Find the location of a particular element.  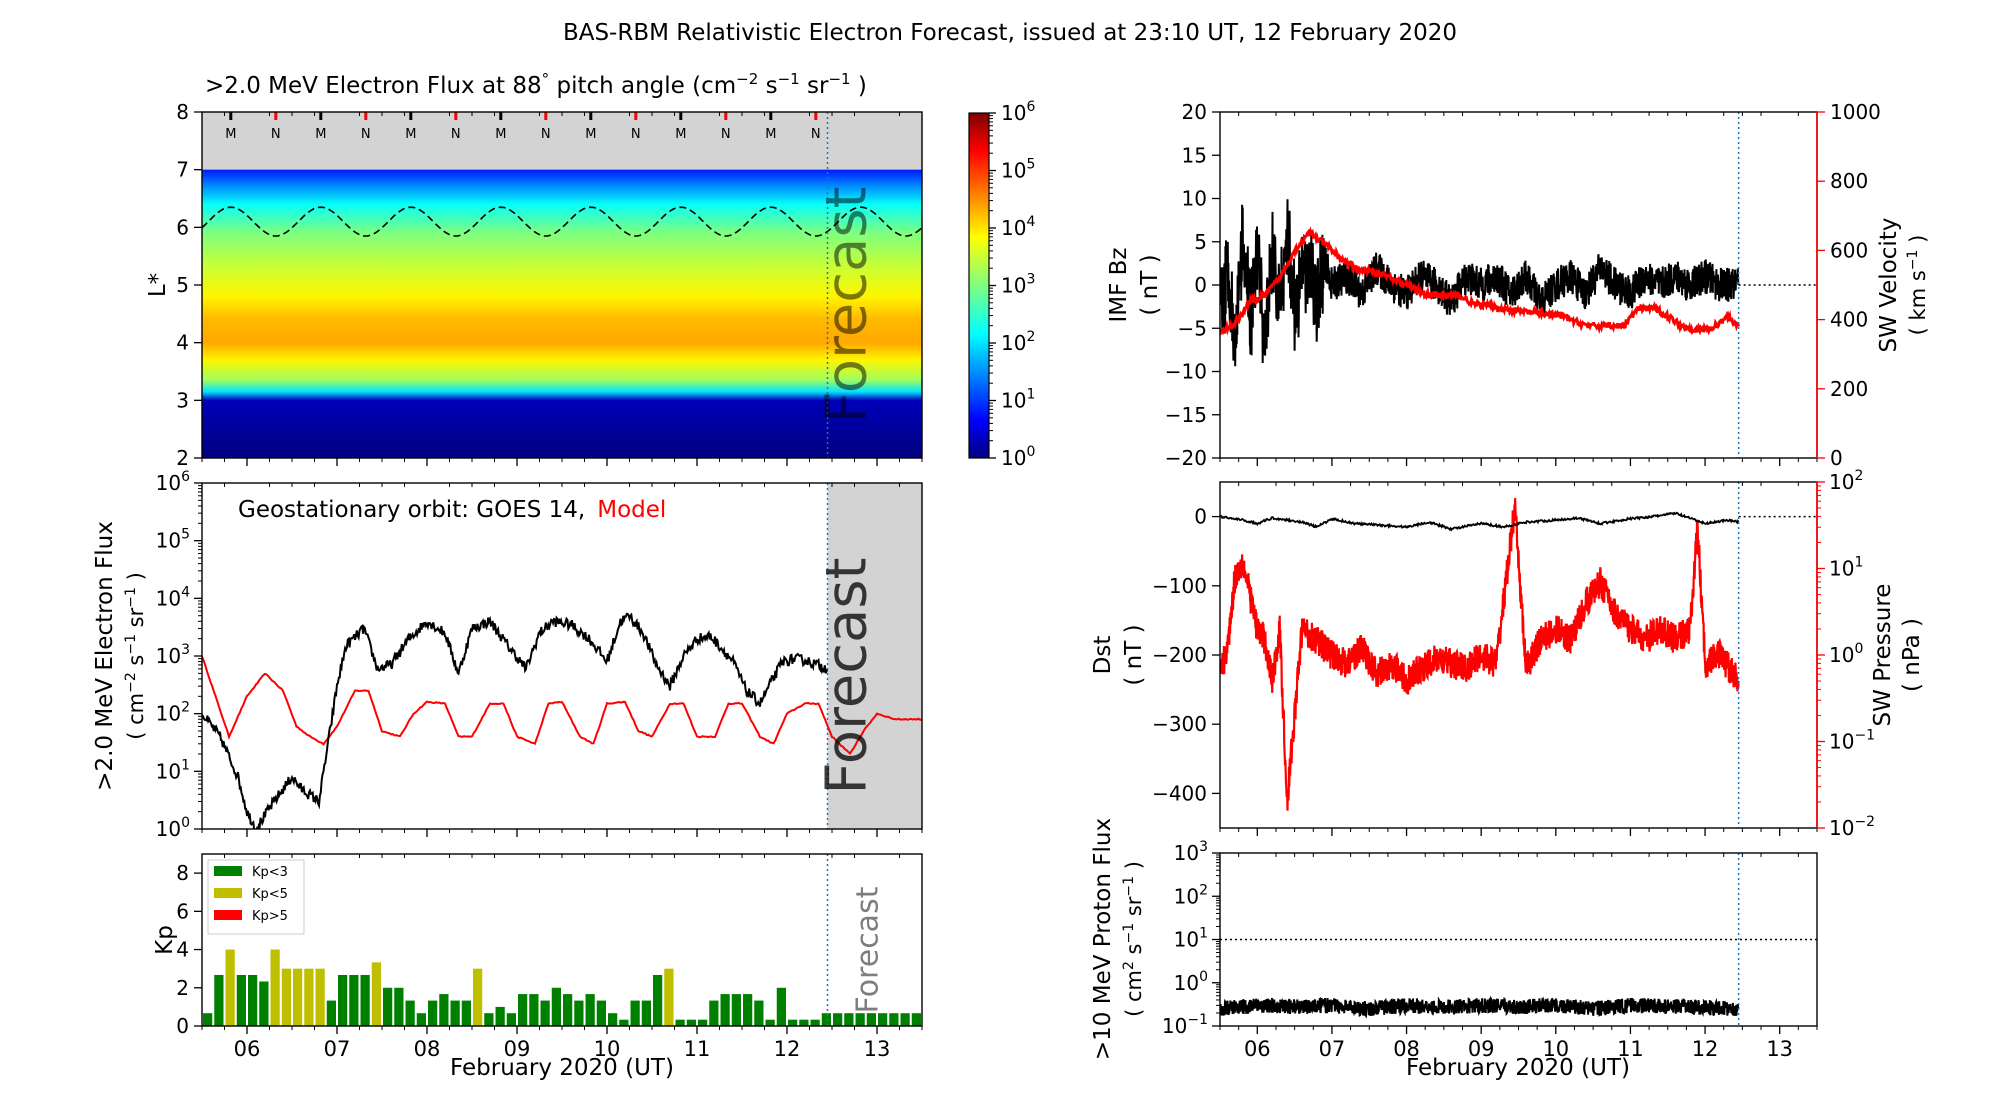

y-tick-label: −5 is located at coordinates (1192, 328).